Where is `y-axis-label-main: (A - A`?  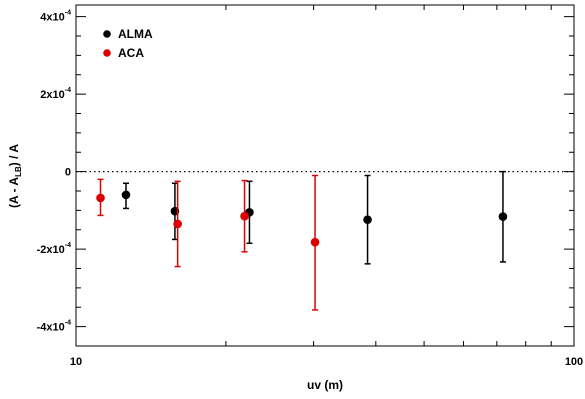 y-axis-label-main: (A - A is located at coordinates (14, 192).